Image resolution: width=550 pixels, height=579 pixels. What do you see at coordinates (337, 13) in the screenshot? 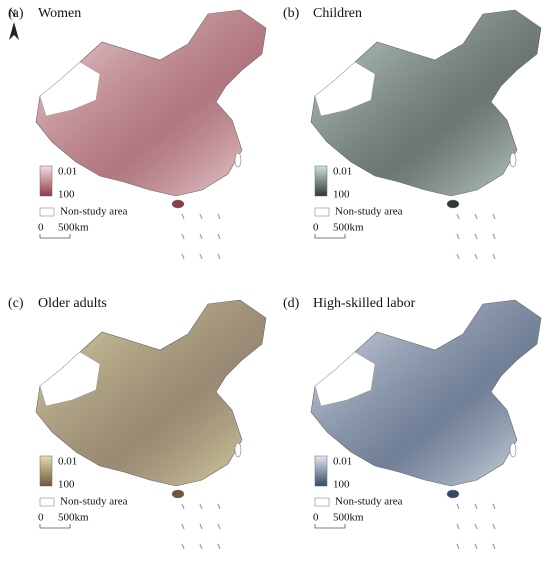
I see `panel-title: Children` at bounding box center [337, 13].